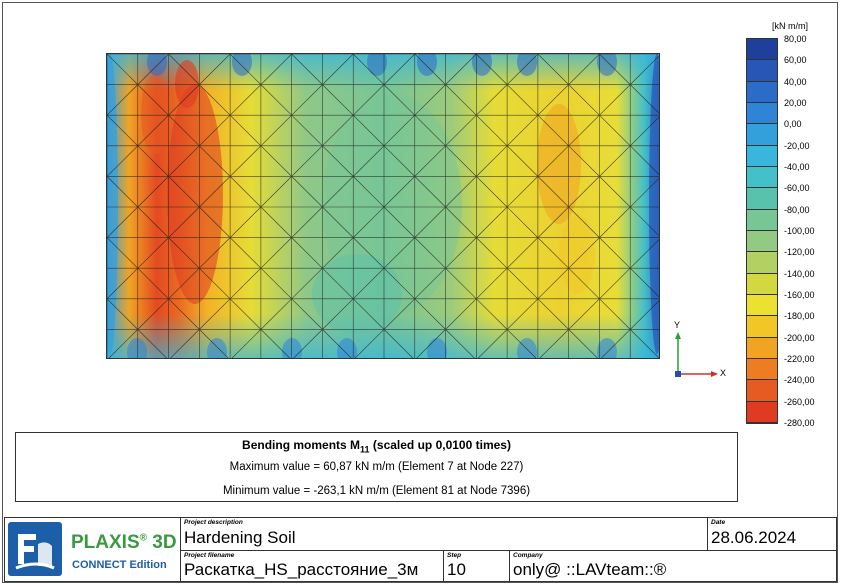 This screenshot has height=587, width=842. What do you see at coordinates (799, 252) in the screenshot?
I see `legend-tick-label: -120,00` at bounding box center [799, 252].